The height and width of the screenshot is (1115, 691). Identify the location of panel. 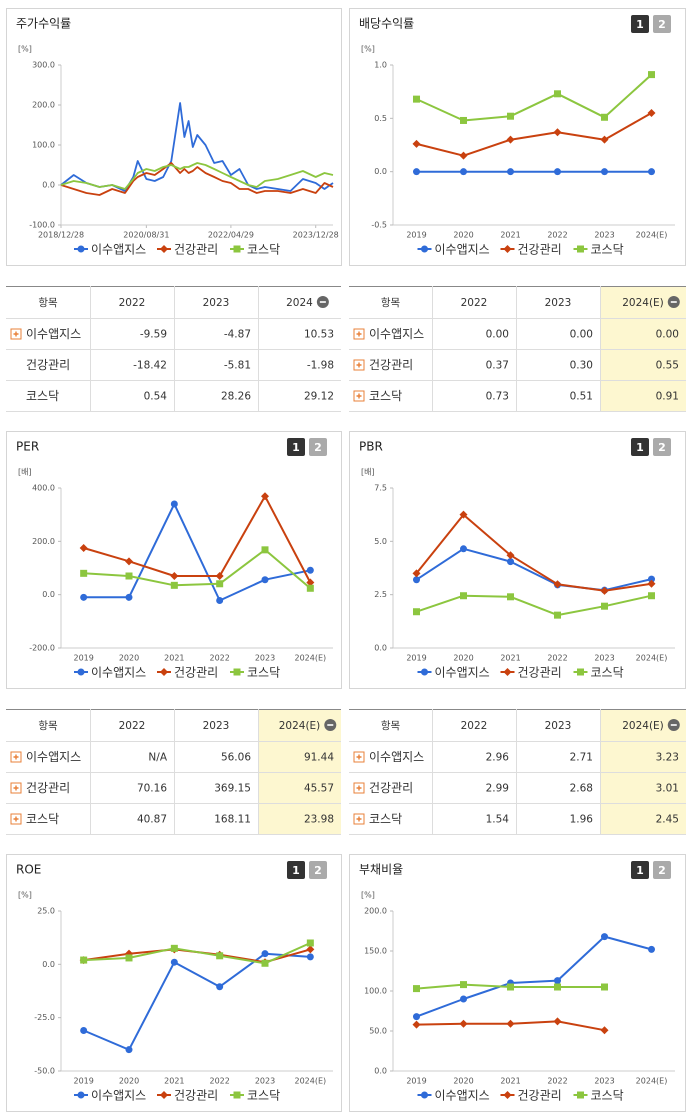
(174, 137).